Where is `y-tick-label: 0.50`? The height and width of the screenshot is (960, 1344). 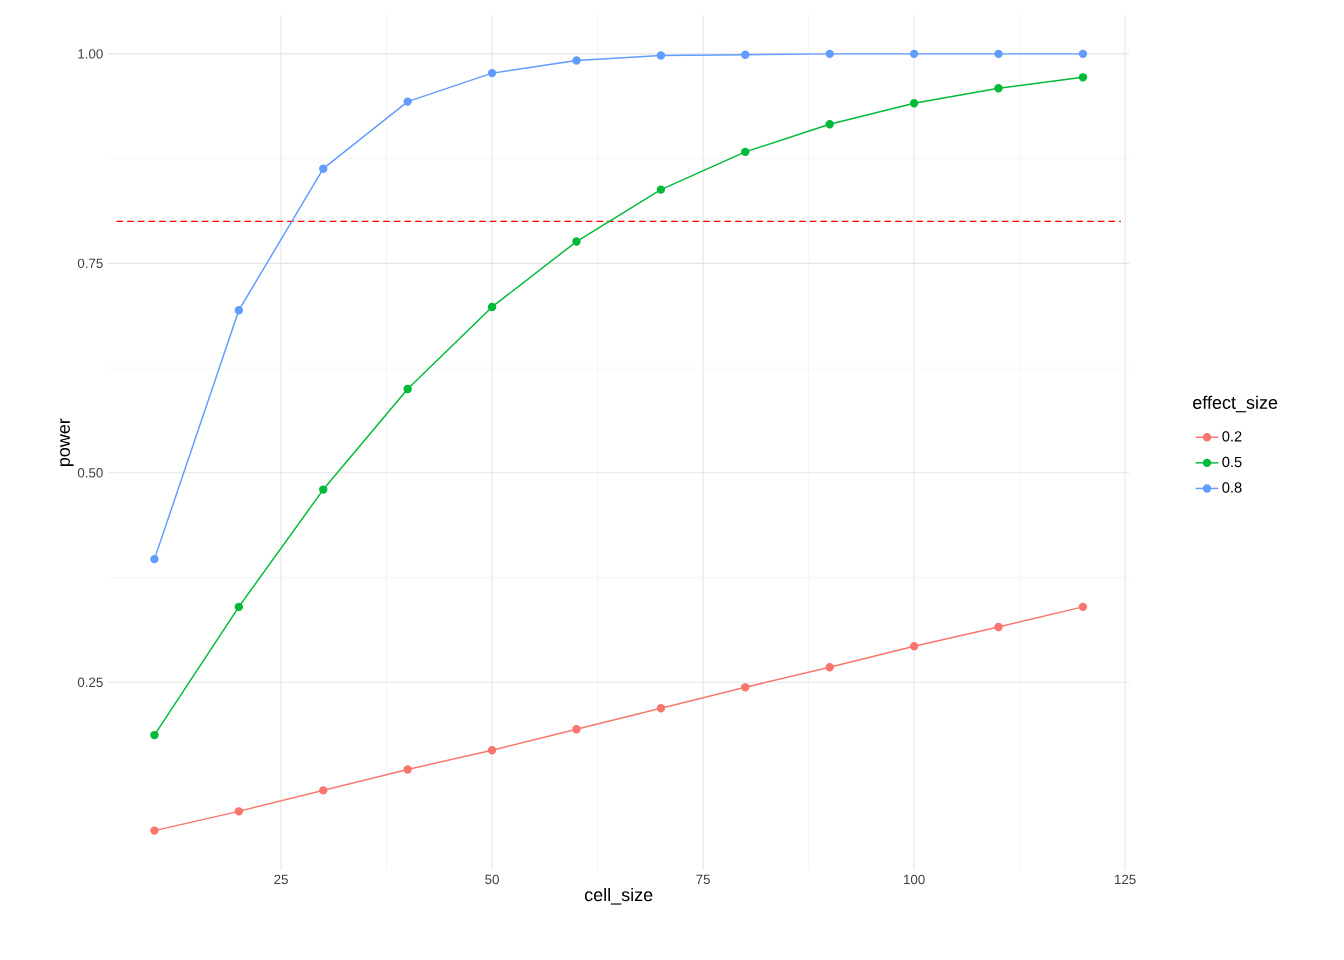
y-tick-label: 0.50 is located at coordinates (90, 473).